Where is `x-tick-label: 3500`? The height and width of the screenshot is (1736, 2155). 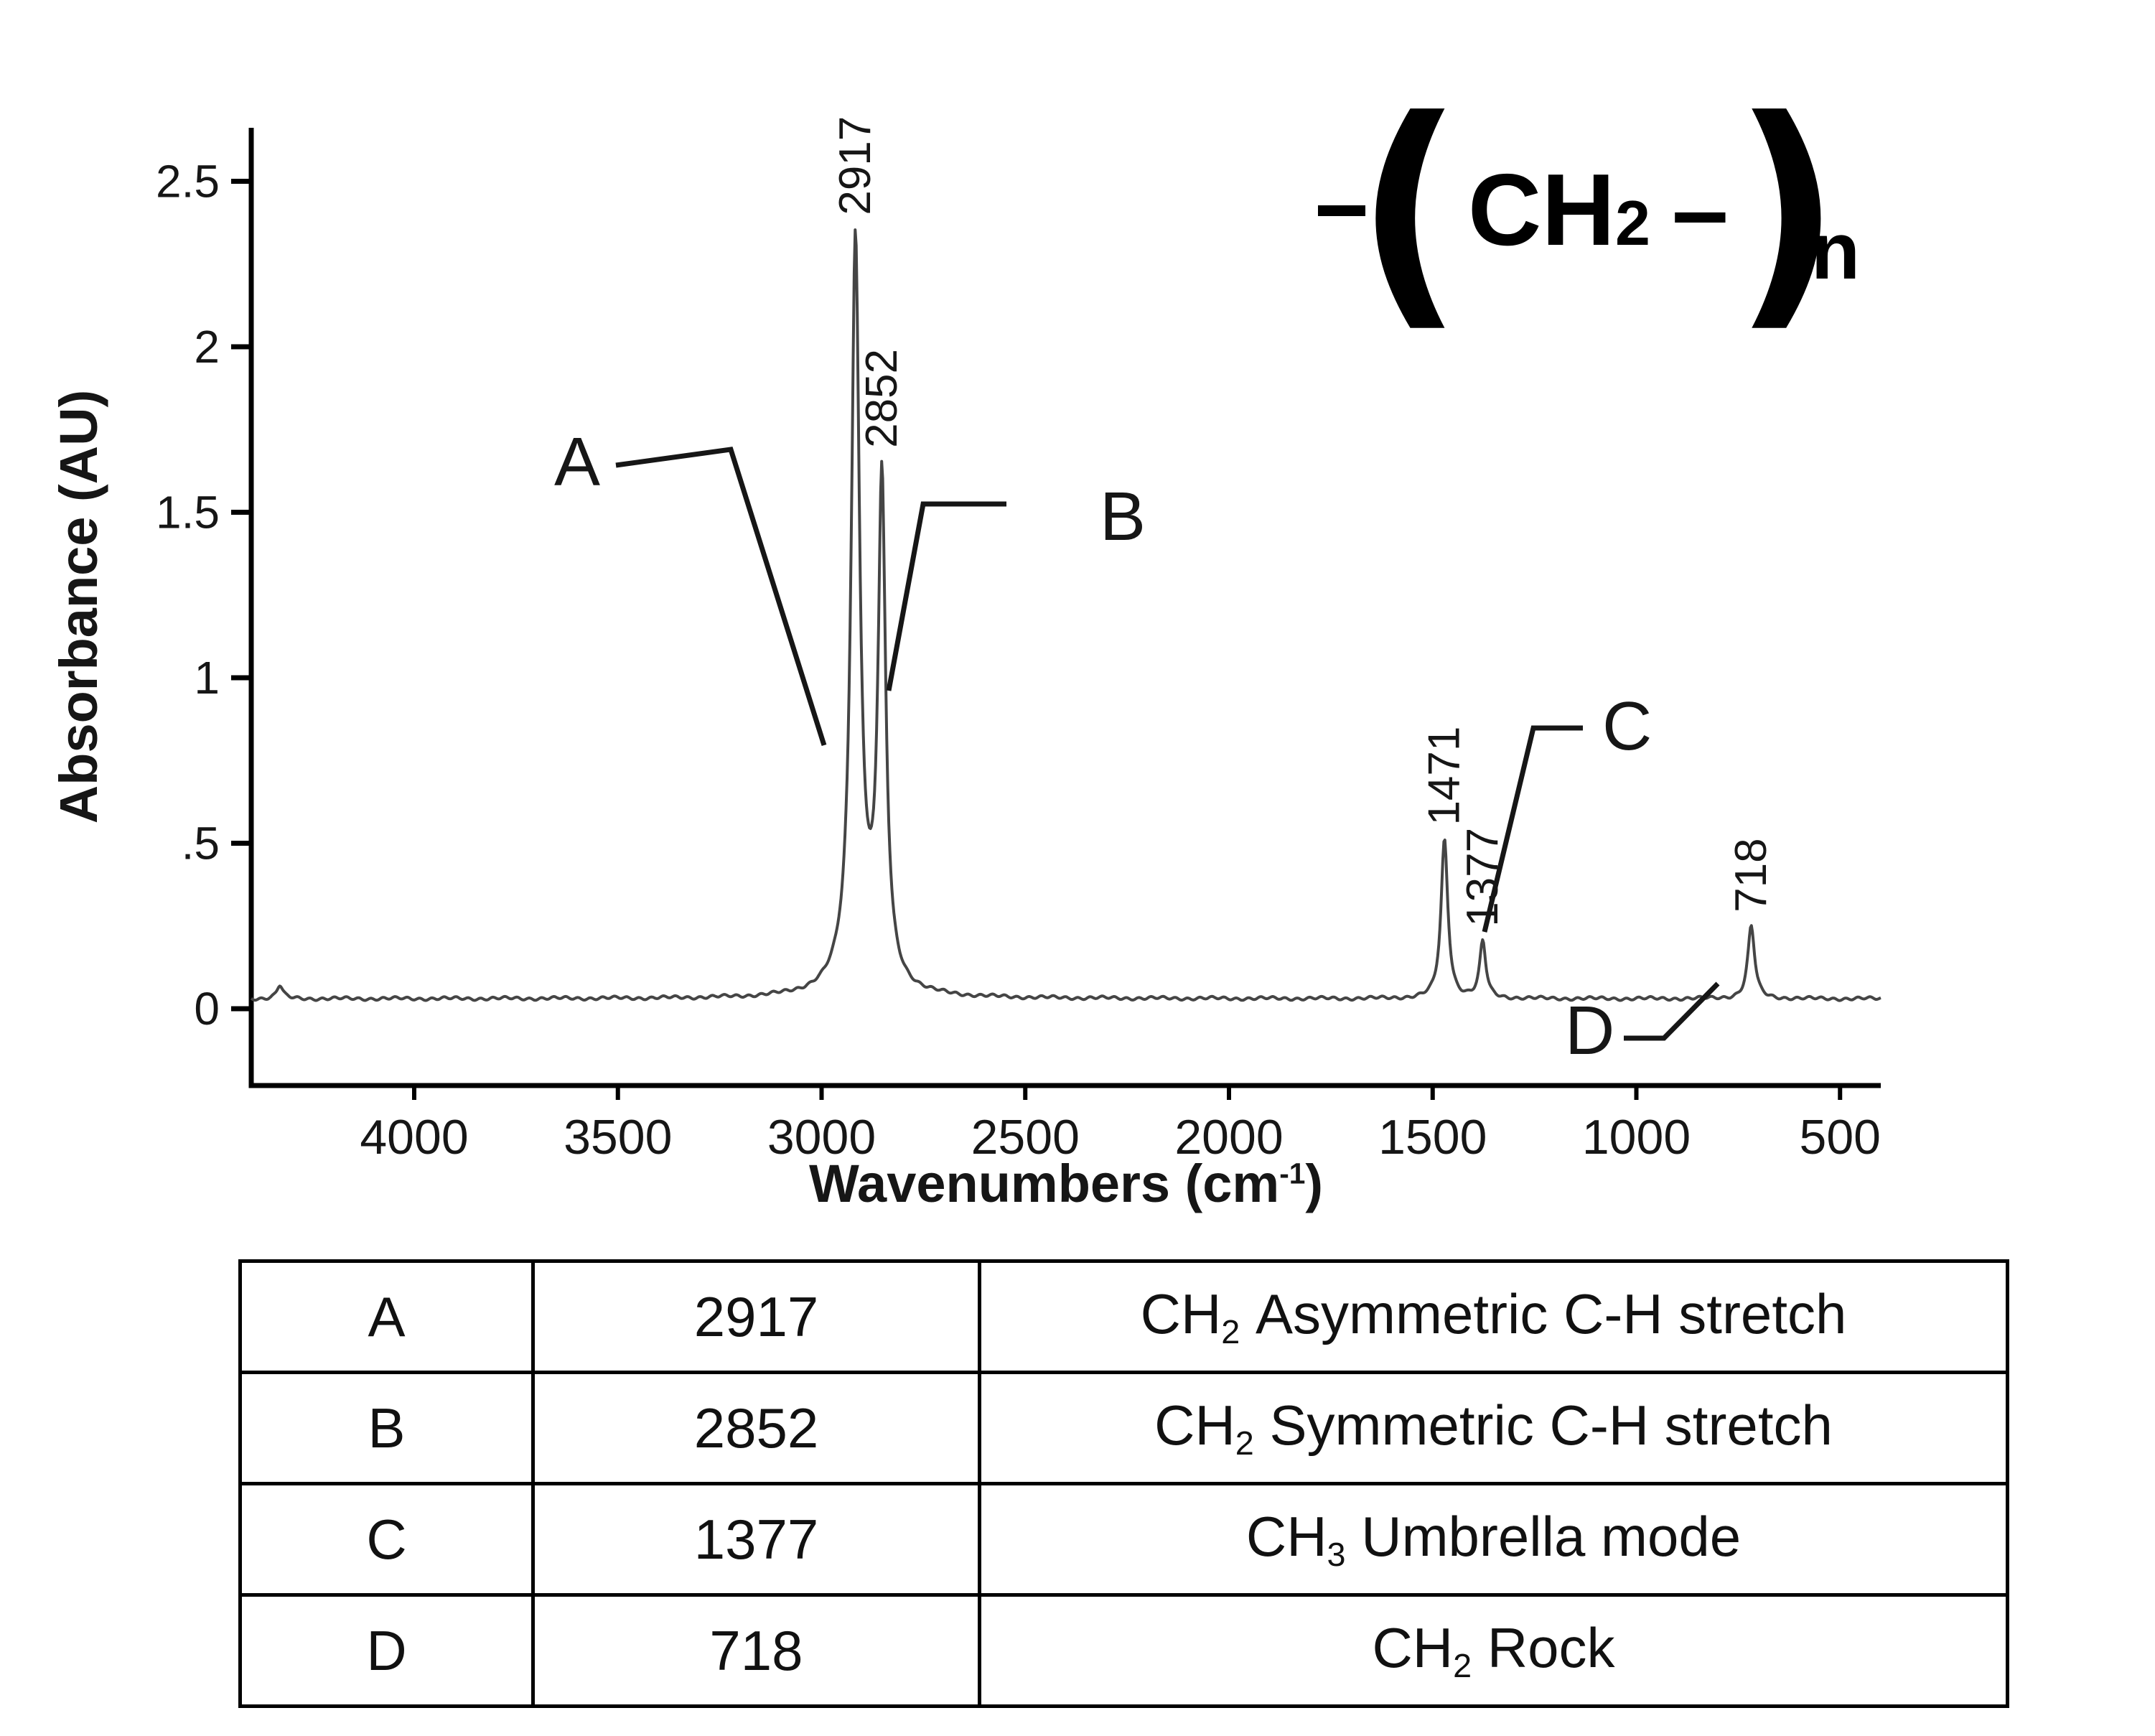
x-tick-label: 3500 is located at coordinates (618, 1137).